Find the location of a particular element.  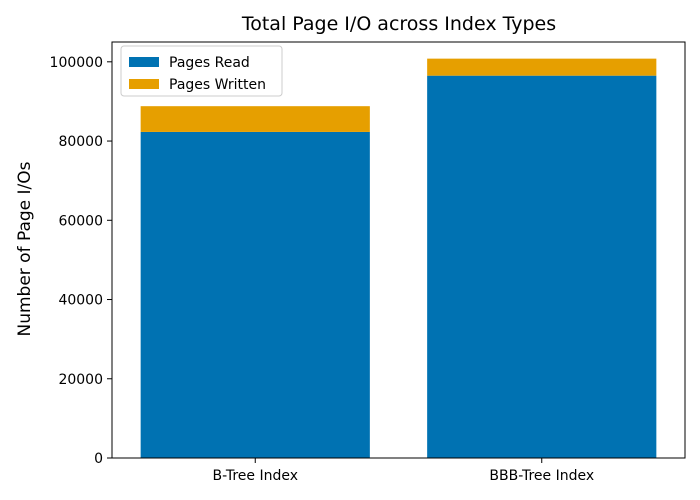

x-ticks-group: B-Tree Index BBB-Tree Index is located at coordinates (403, 471).